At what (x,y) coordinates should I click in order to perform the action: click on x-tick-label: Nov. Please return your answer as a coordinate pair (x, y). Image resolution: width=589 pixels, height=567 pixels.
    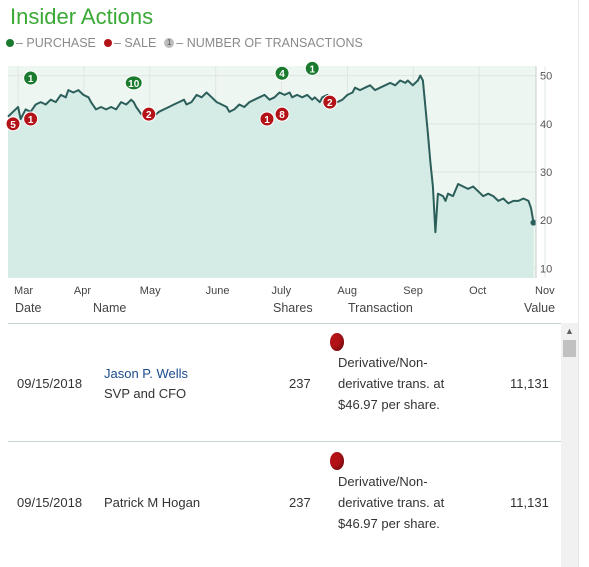
    Looking at the image, I should click on (545, 291).